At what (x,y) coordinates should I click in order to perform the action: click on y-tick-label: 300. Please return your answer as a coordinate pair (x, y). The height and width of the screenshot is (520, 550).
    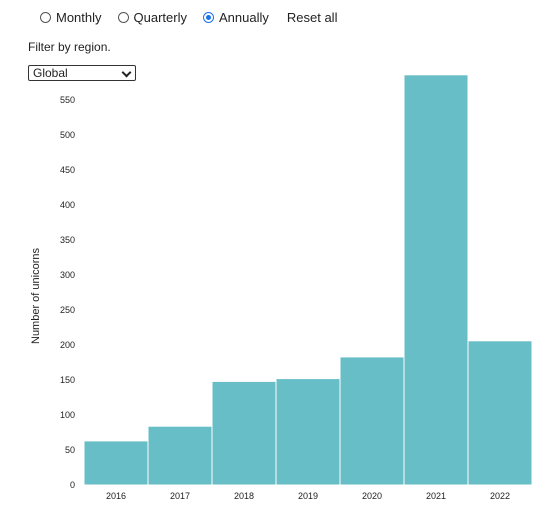
    Looking at the image, I should click on (67, 275).